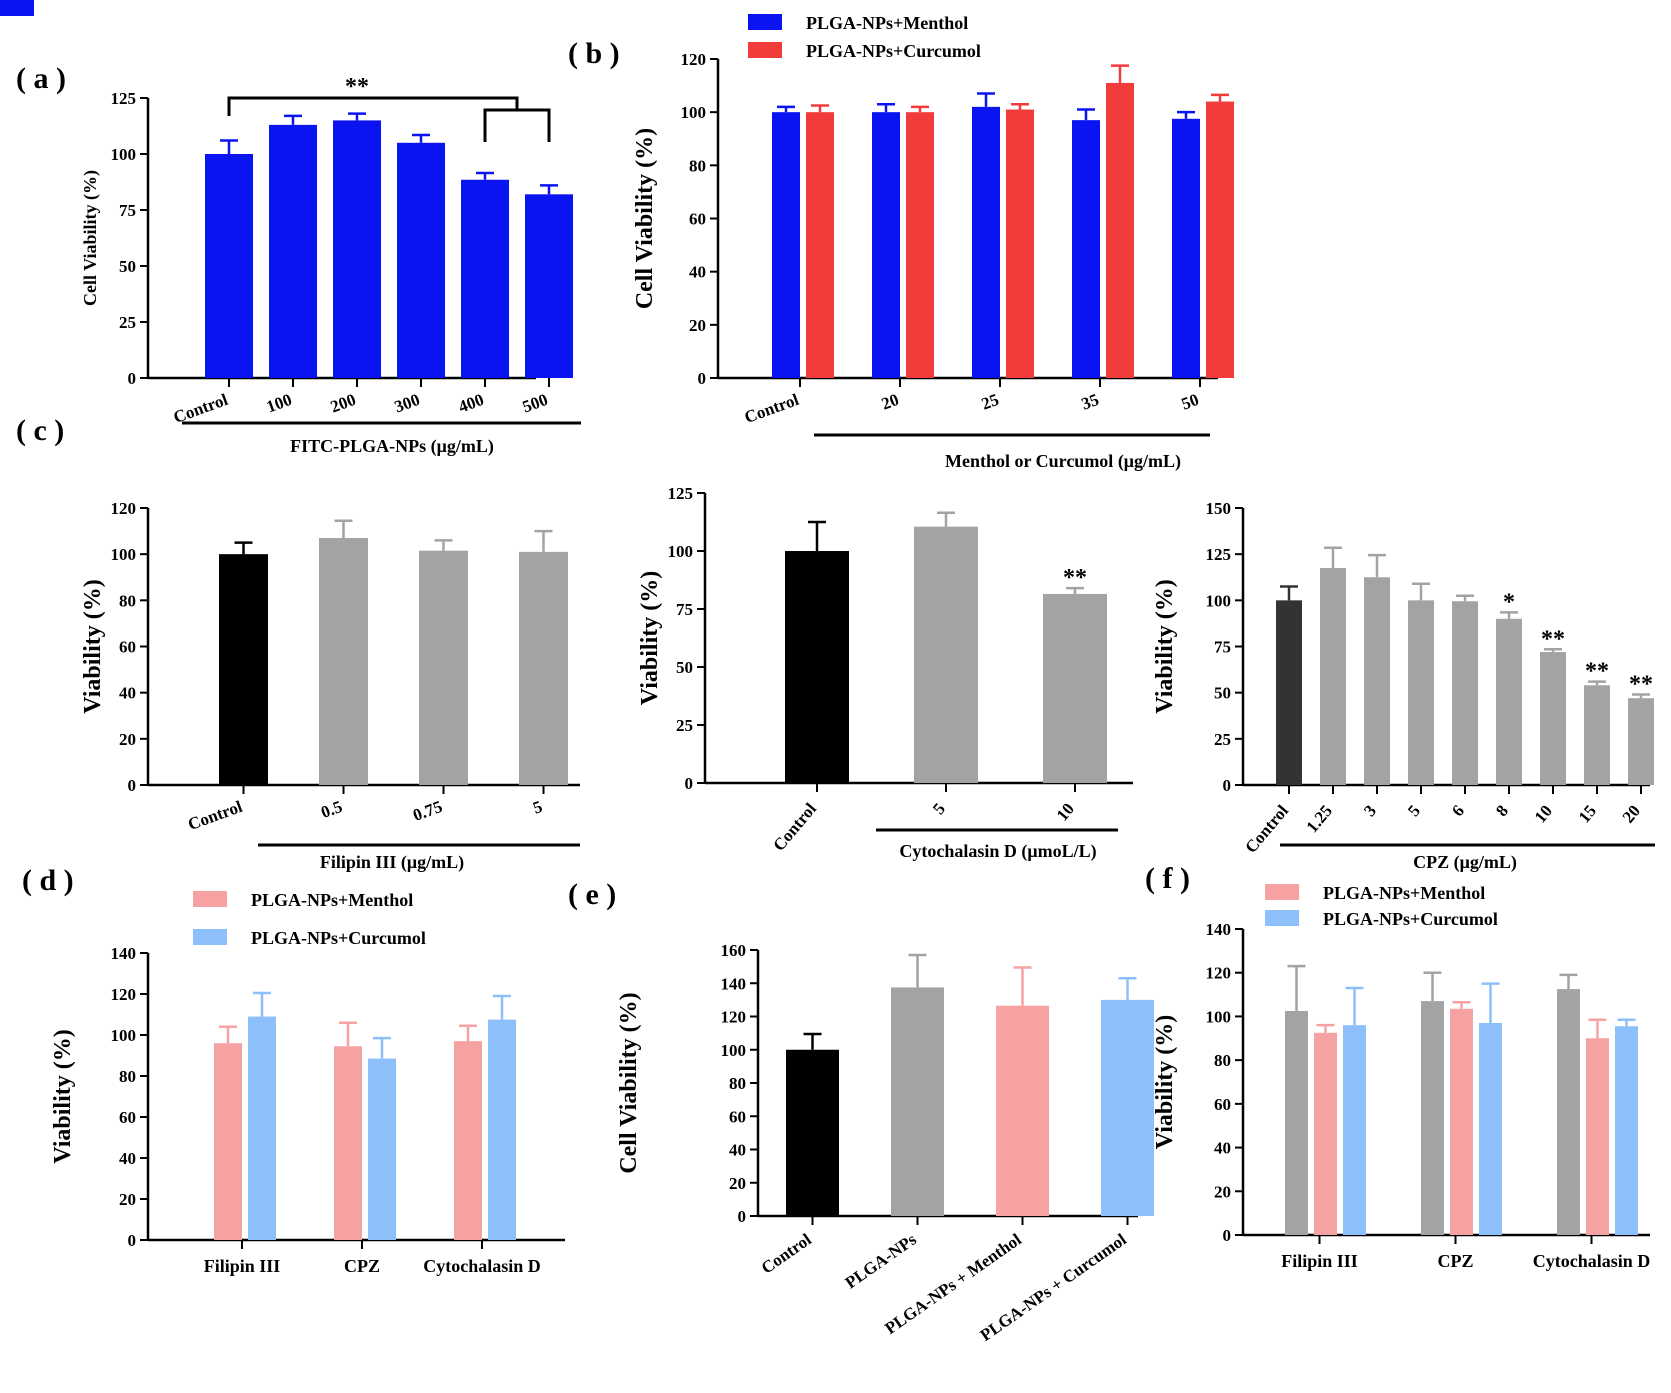  Describe the element at coordinates (407, 403) in the screenshot. I see `x-tick-label: 300` at that location.